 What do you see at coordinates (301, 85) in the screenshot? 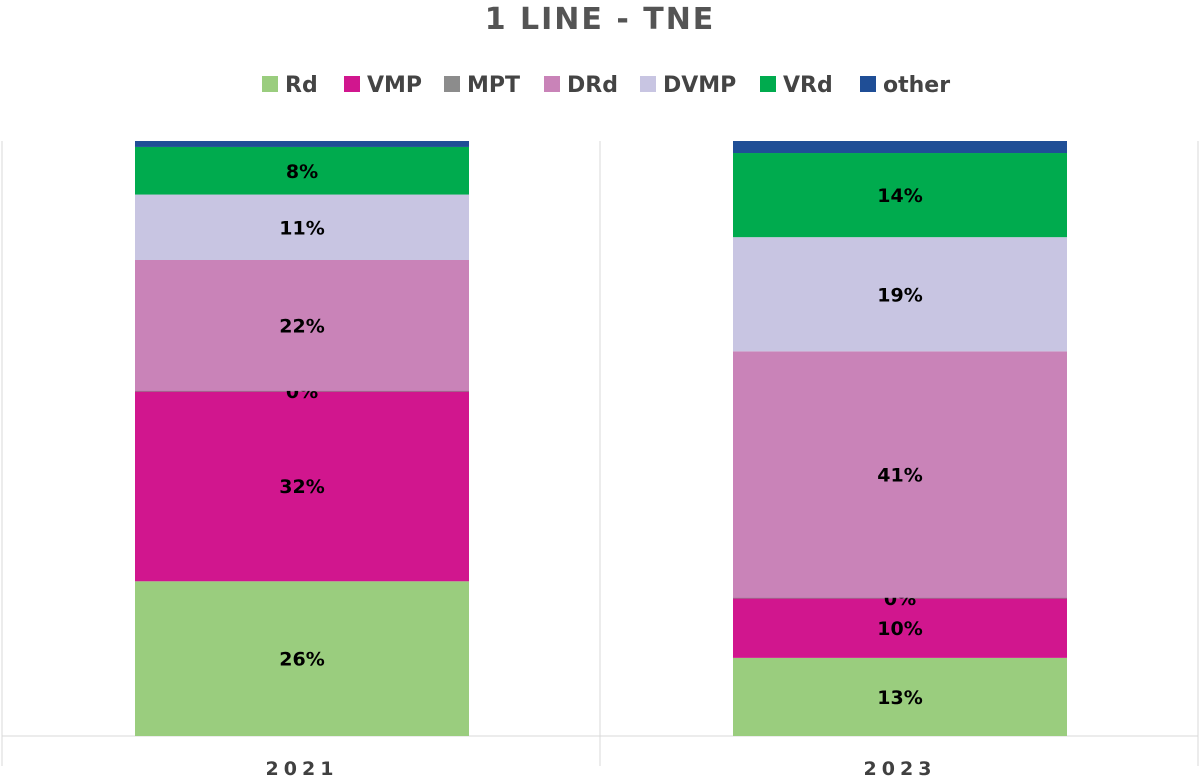
I see `legend-label-rd: Rd` at bounding box center [301, 85].